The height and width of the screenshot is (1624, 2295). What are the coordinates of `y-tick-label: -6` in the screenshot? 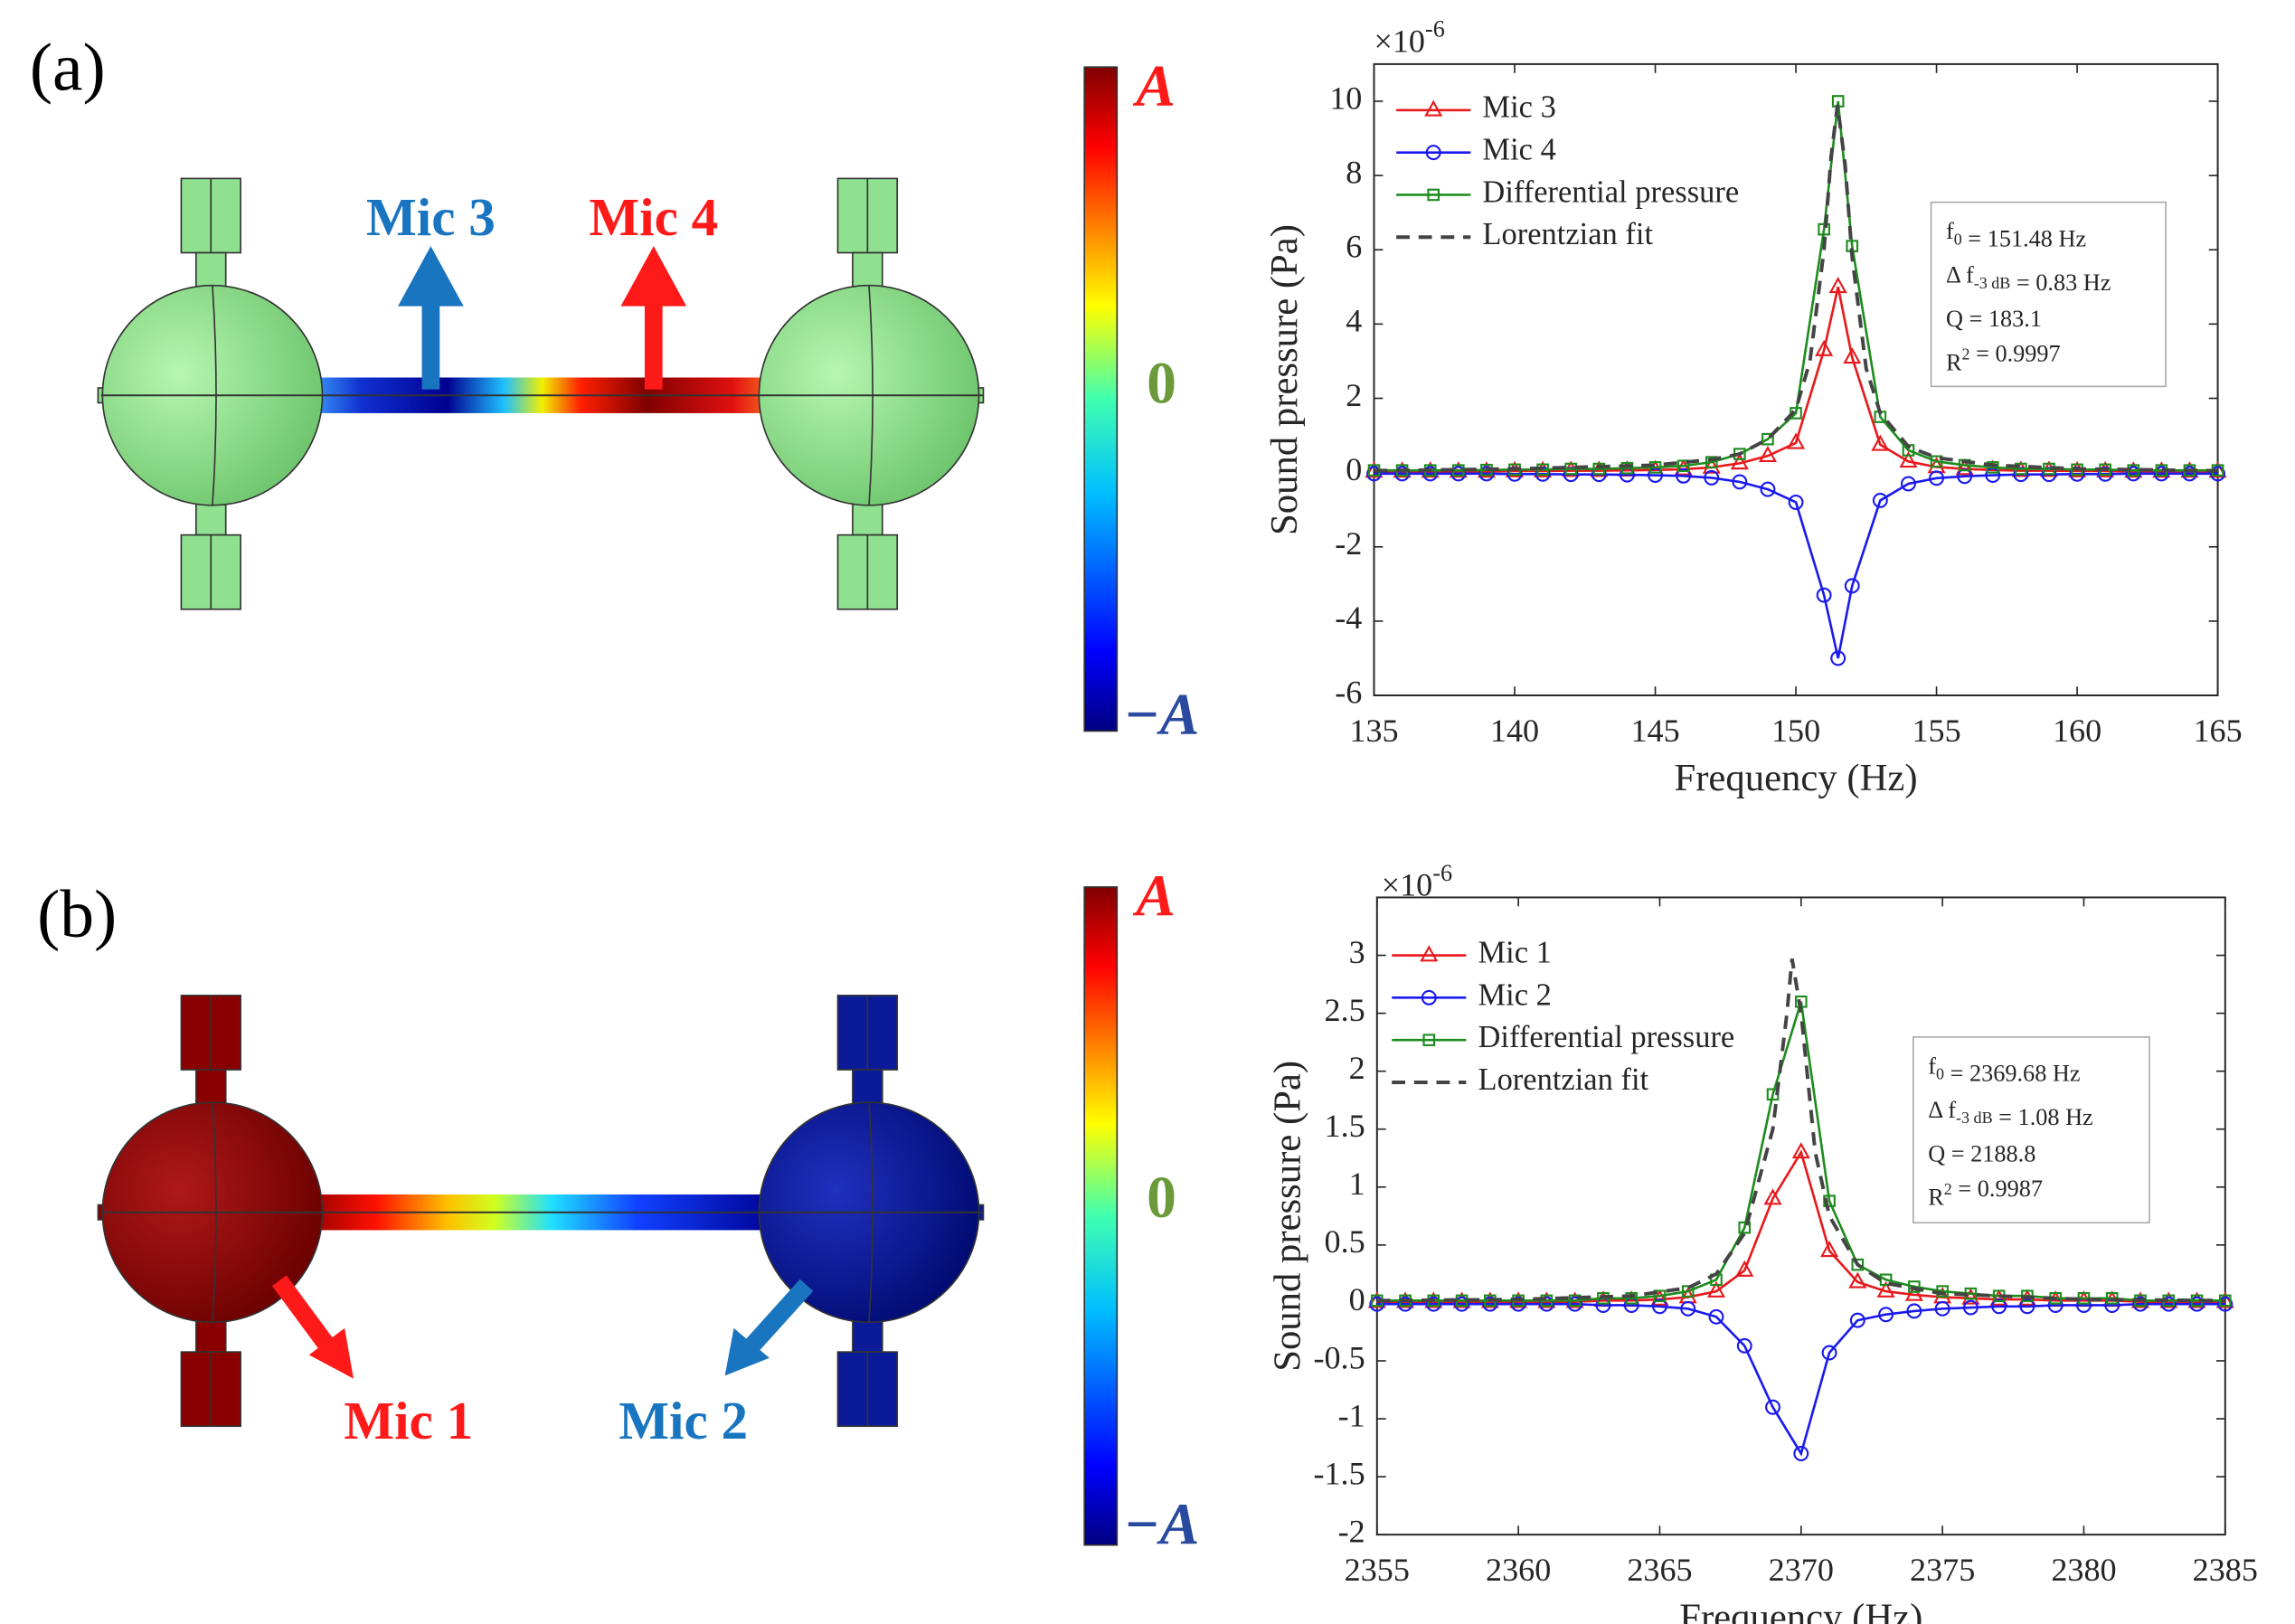 It's located at (1349, 692).